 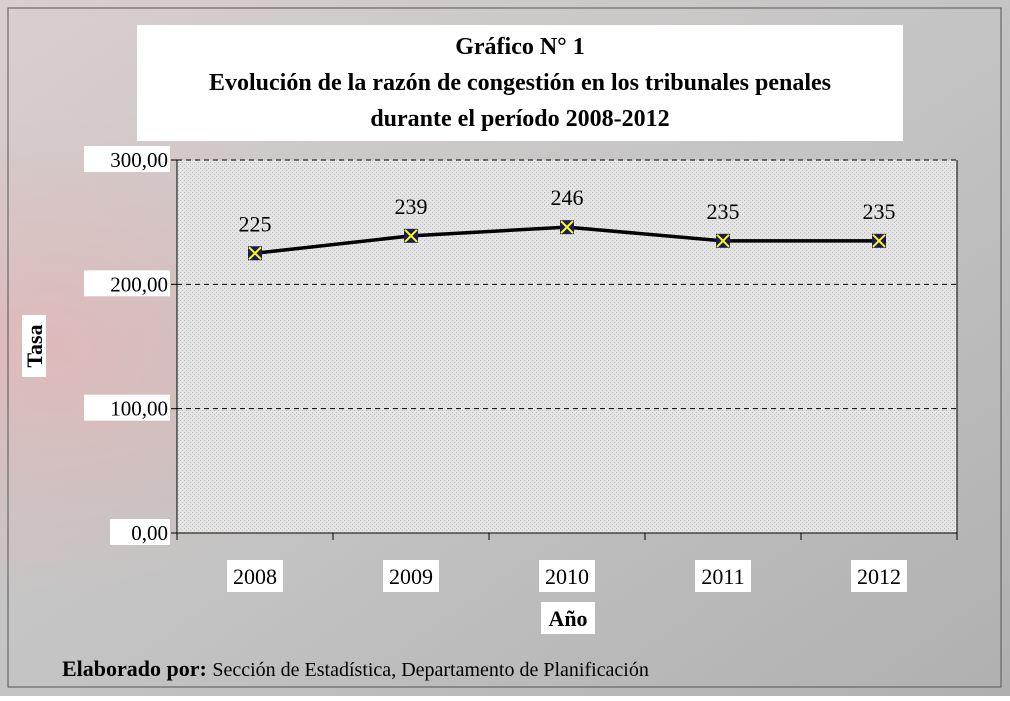 I want to click on y-label-box, so click(x=34, y=346).